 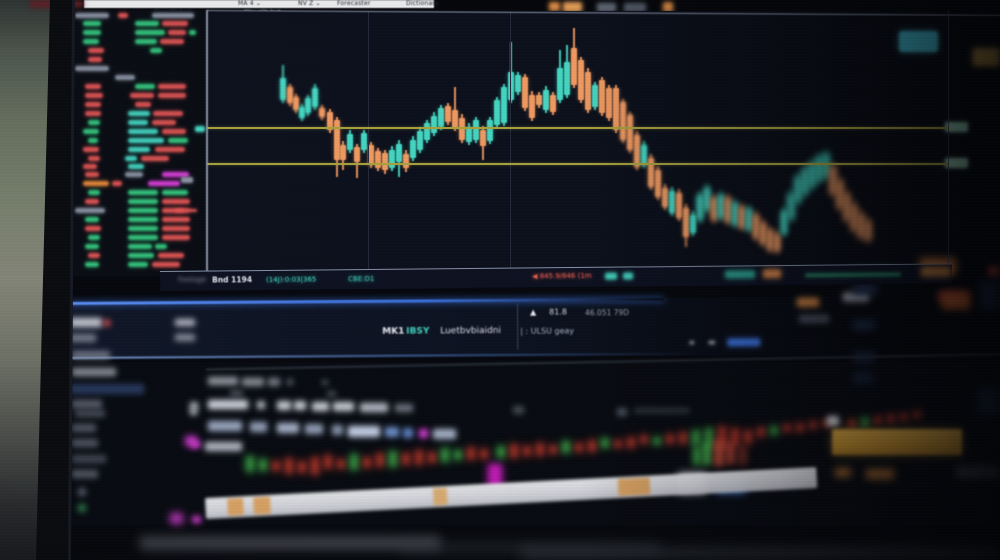 What do you see at coordinates (897, 442) in the screenshot?
I see `highlighted-alert-bar` at bounding box center [897, 442].